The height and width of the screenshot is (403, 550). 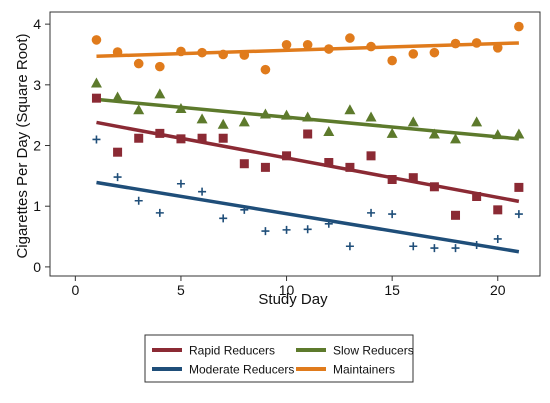 I want to click on legend-label: Maintainers, so click(x=364, y=370).